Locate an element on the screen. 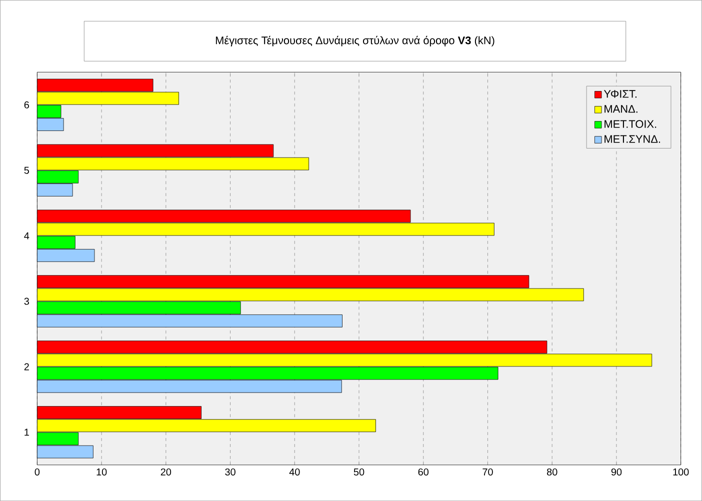  x-tick-label: 30 is located at coordinates (230, 472).